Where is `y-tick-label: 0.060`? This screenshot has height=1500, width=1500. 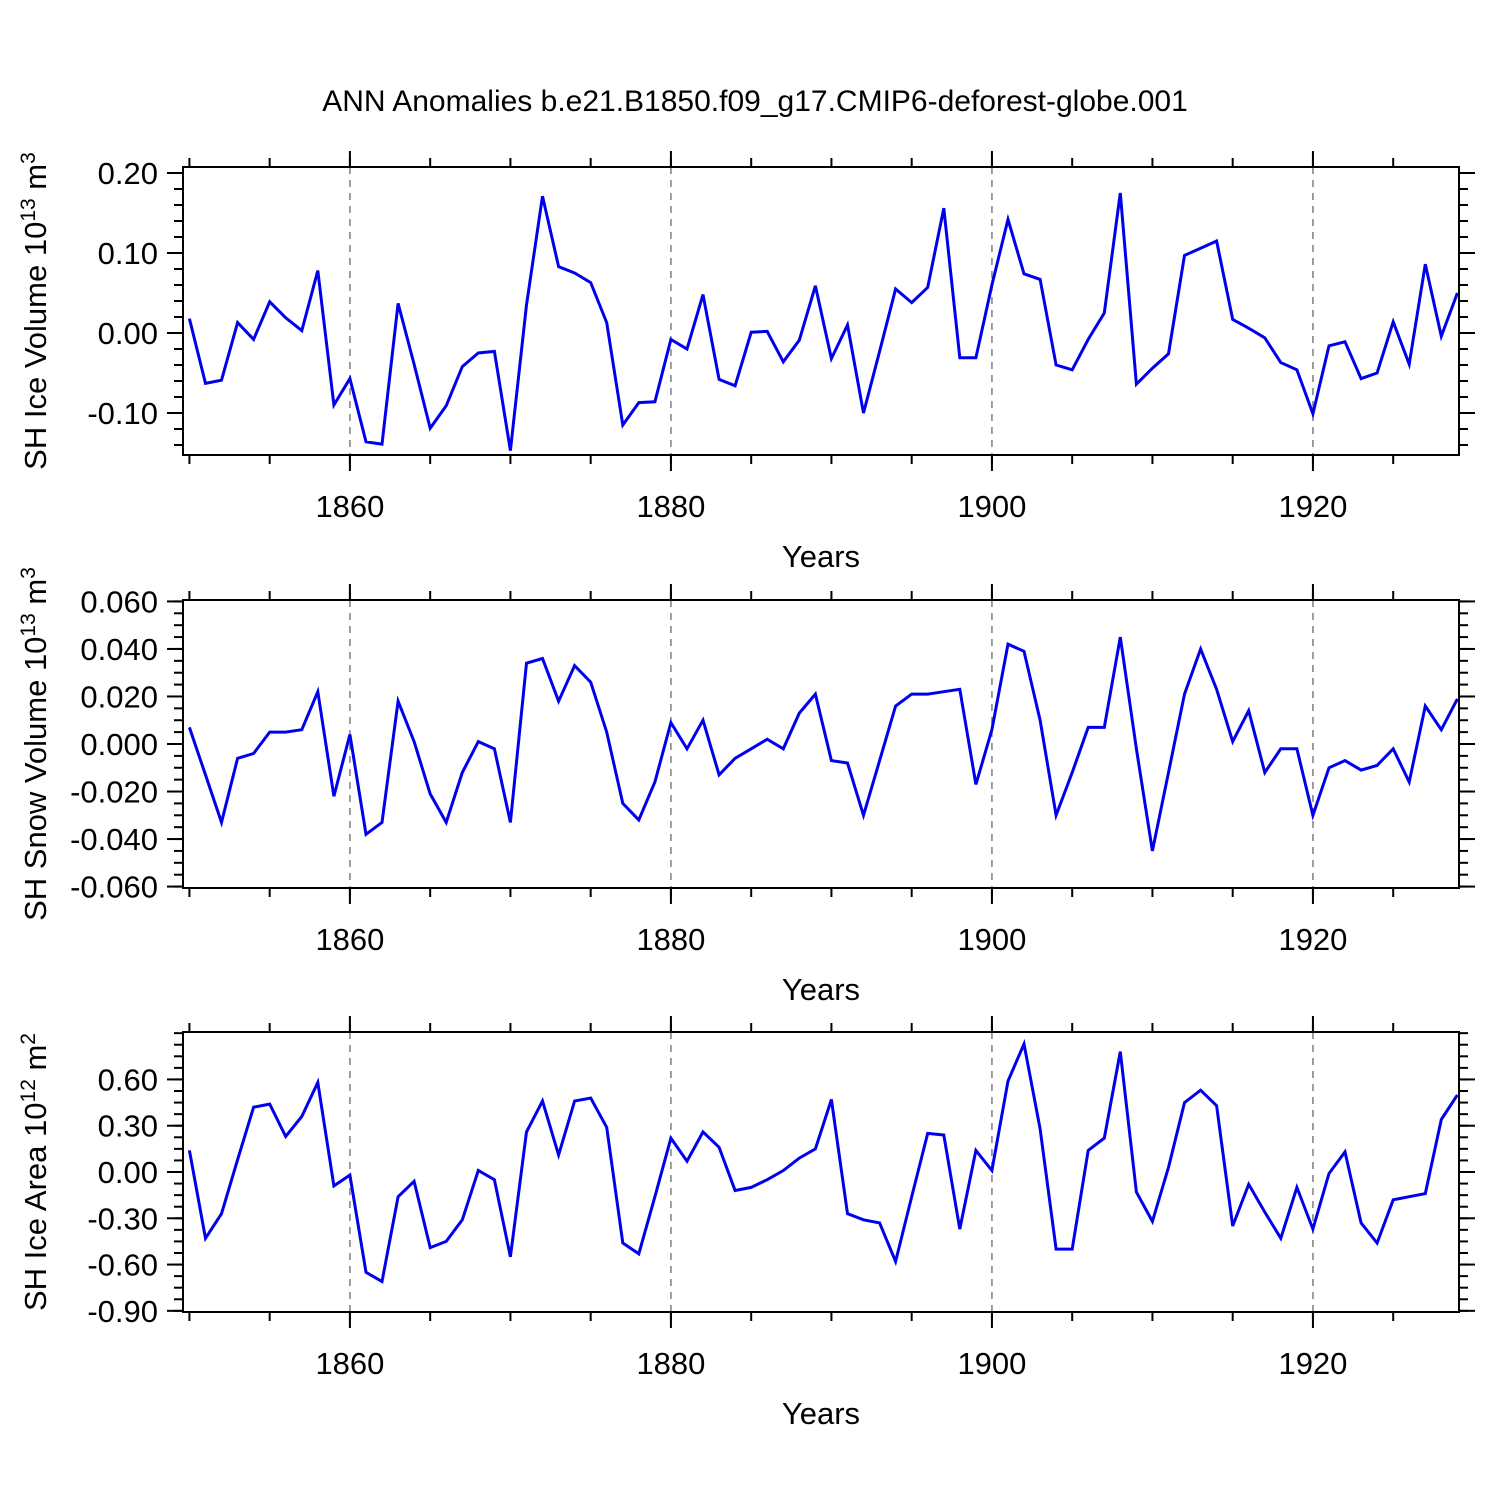
y-tick-label: 0.060 is located at coordinates (119, 601).